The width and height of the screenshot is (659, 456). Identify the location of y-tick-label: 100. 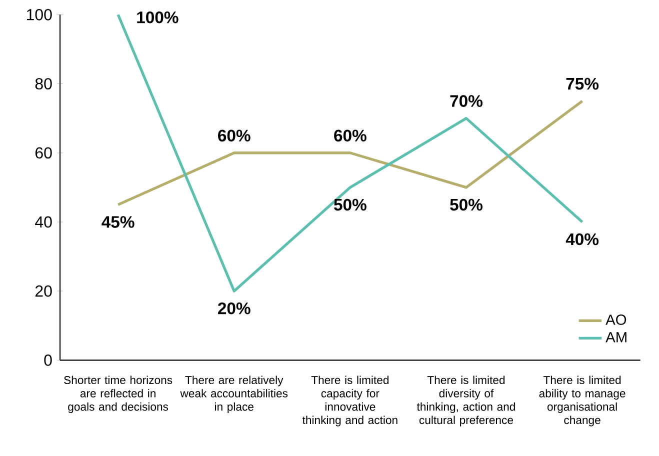
(39, 14).